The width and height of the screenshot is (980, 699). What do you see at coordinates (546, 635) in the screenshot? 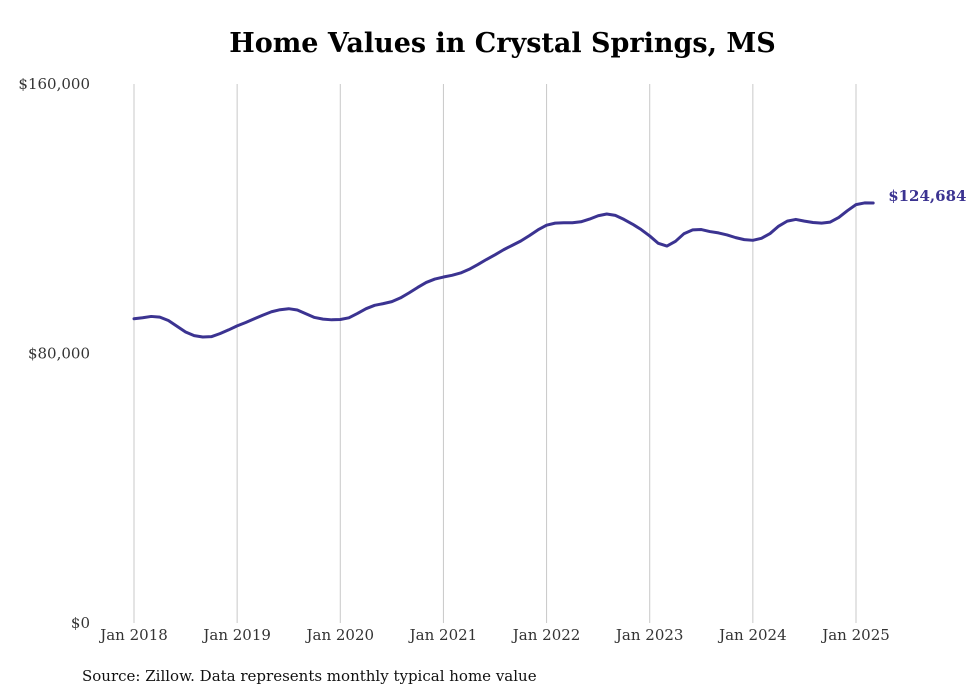
I see `x-tick-label: Jan 2022` at bounding box center [546, 635].